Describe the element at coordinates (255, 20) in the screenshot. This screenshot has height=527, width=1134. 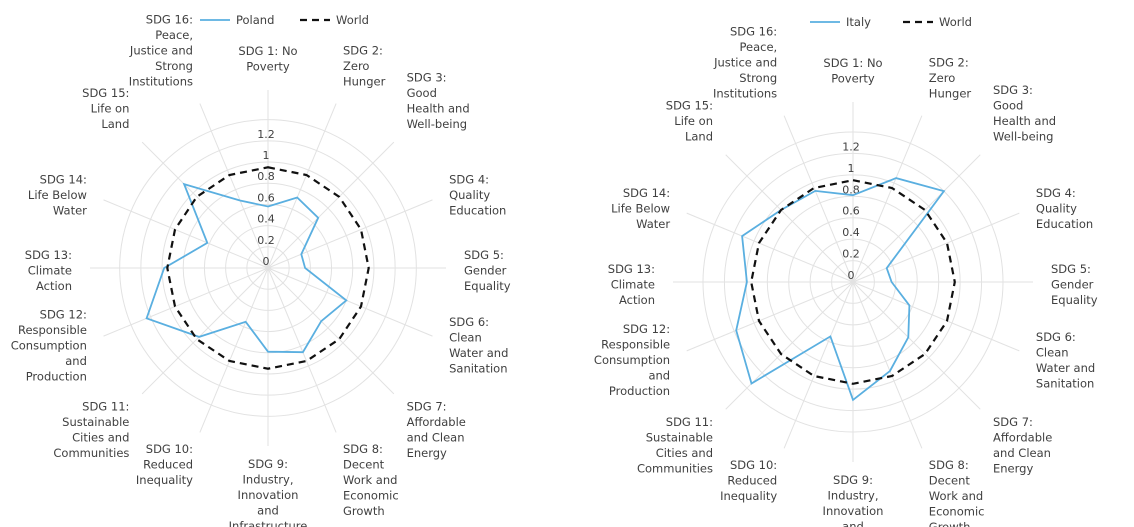
I see `legend-label-poland: Poland` at that location.